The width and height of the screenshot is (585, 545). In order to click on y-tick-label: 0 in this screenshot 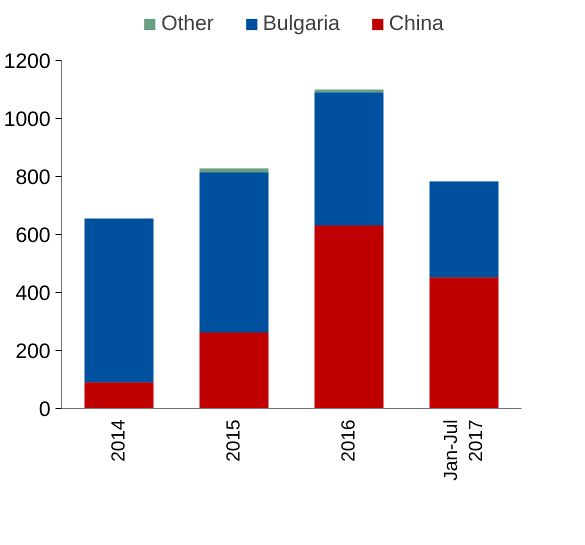, I will do `click(44, 409)`.